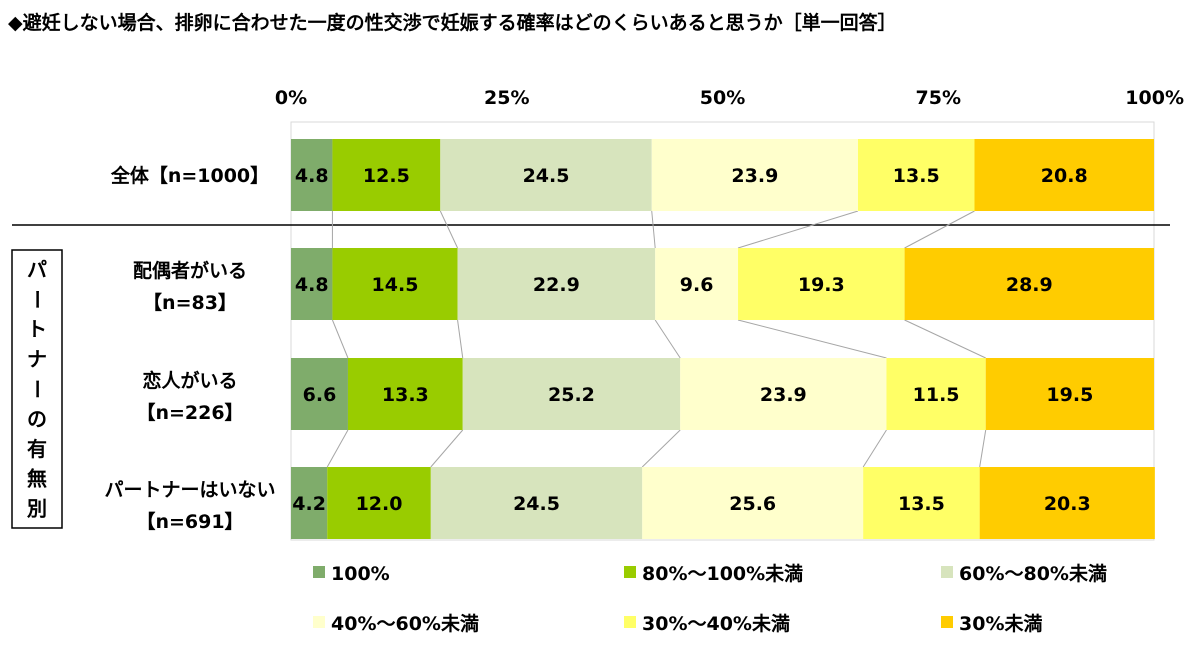 This screenshot has height=654, width=1200. I want to click on legend-label: 40%～60%未満, so click(405, 623).